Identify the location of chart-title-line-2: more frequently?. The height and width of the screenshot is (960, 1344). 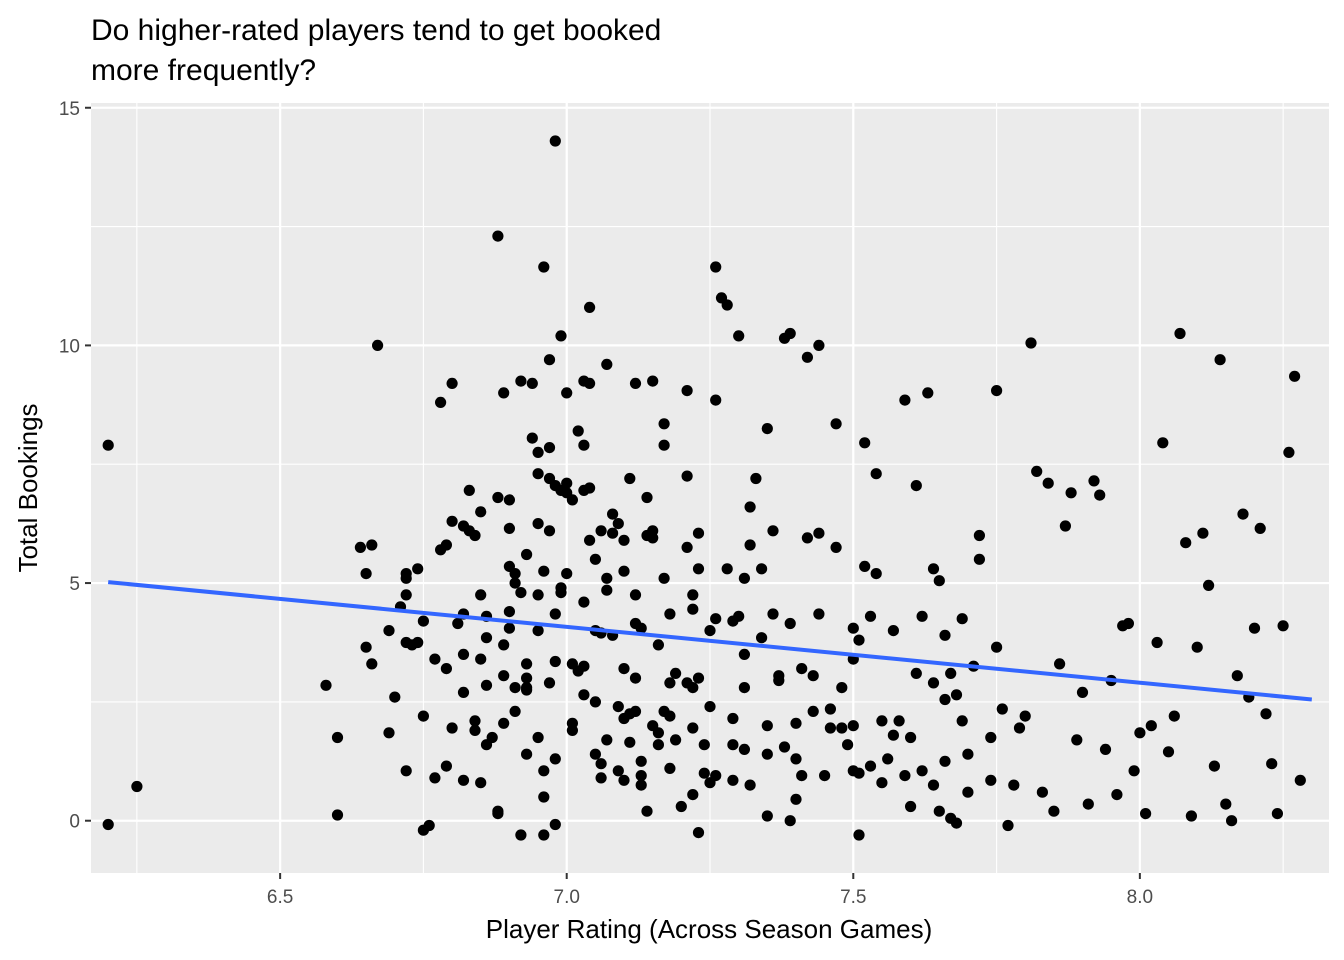
(203, 70).